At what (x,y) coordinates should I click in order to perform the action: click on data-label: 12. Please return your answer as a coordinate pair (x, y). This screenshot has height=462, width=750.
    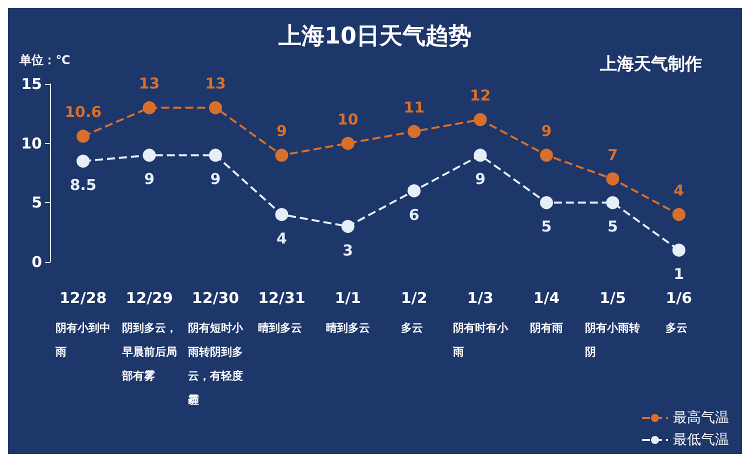
    Looking at the image, I should click on (480, 95).